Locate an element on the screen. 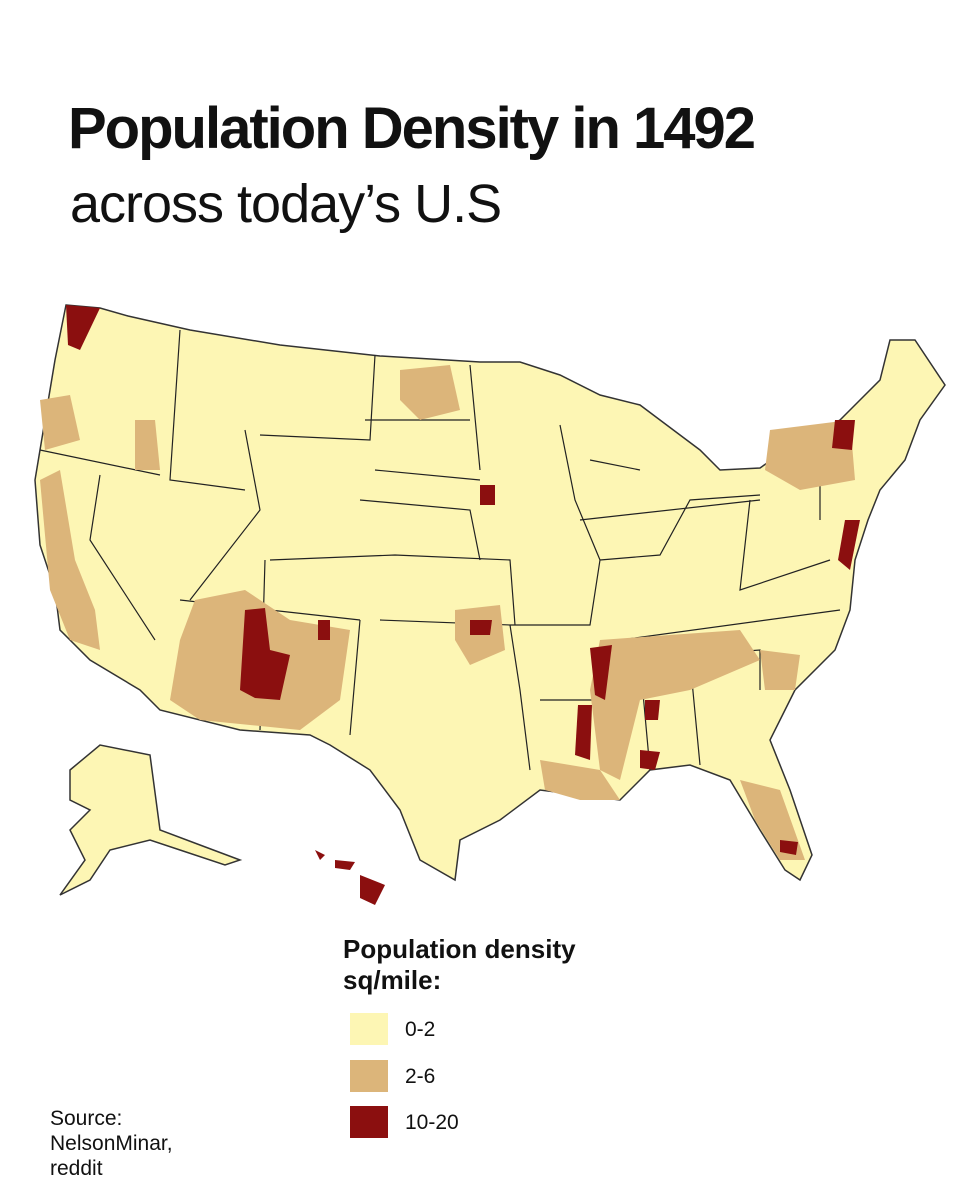  alaska is located at coordinates (151, 820).